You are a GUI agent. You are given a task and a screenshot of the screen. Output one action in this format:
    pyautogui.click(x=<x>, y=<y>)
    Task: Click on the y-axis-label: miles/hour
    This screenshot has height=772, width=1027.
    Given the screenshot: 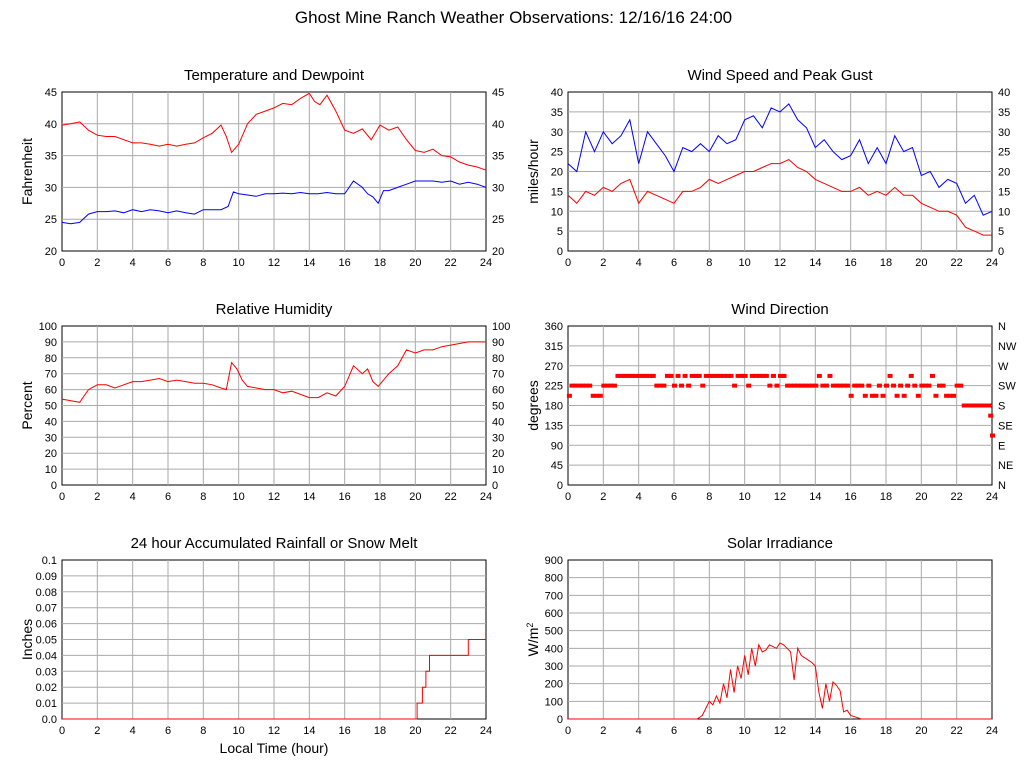 What is the action you would take?
    pyautogui.click(x=533, y=171)
    